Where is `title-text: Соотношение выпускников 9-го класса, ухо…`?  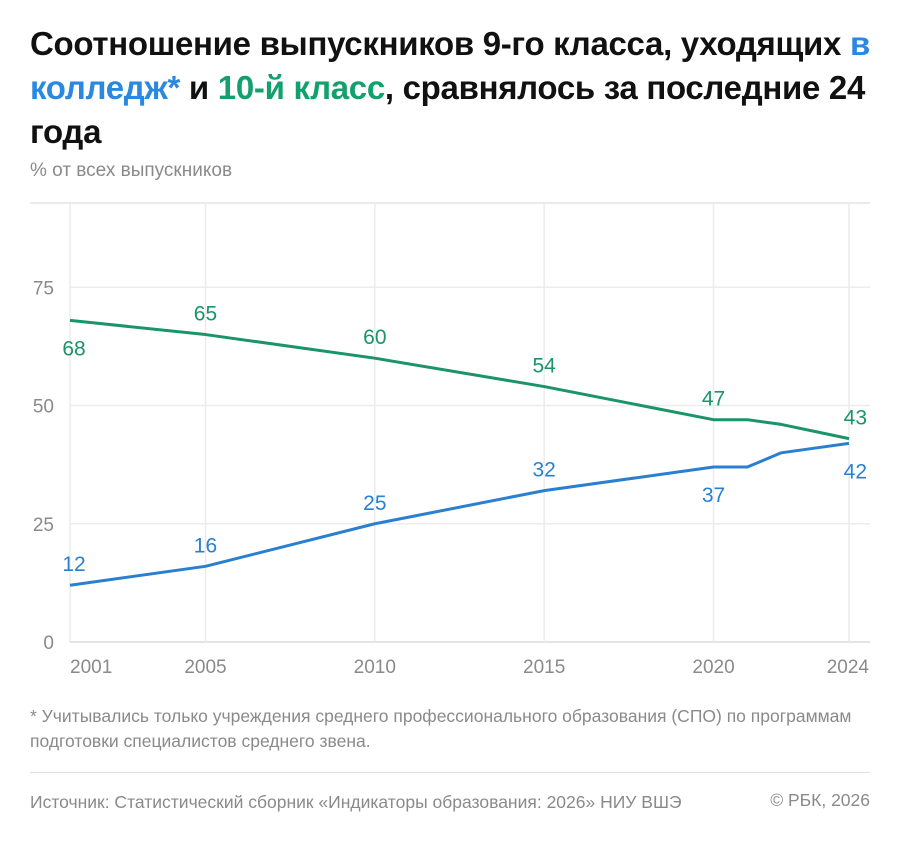 title-text: Соотношение выпускников 9-го класса, ухо… is located at coordinates (440, 43).